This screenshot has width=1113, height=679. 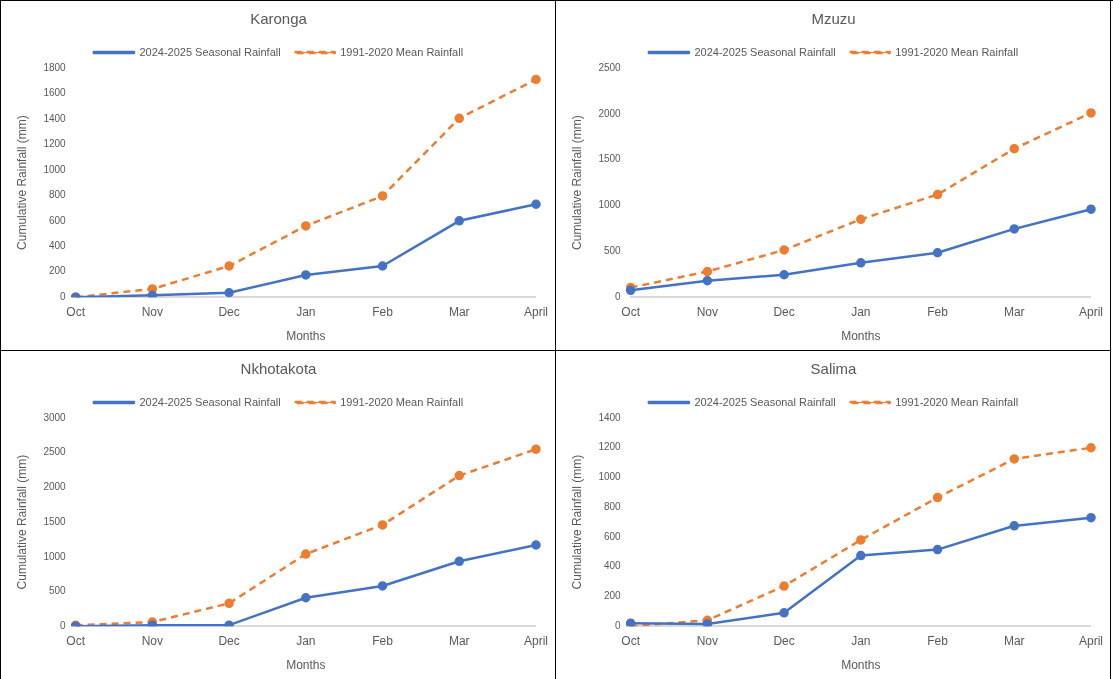 What do you see at coordinates (834, 369) in the screenshot?
I see `chart-title: Salima` at bounding box center [834, 369].